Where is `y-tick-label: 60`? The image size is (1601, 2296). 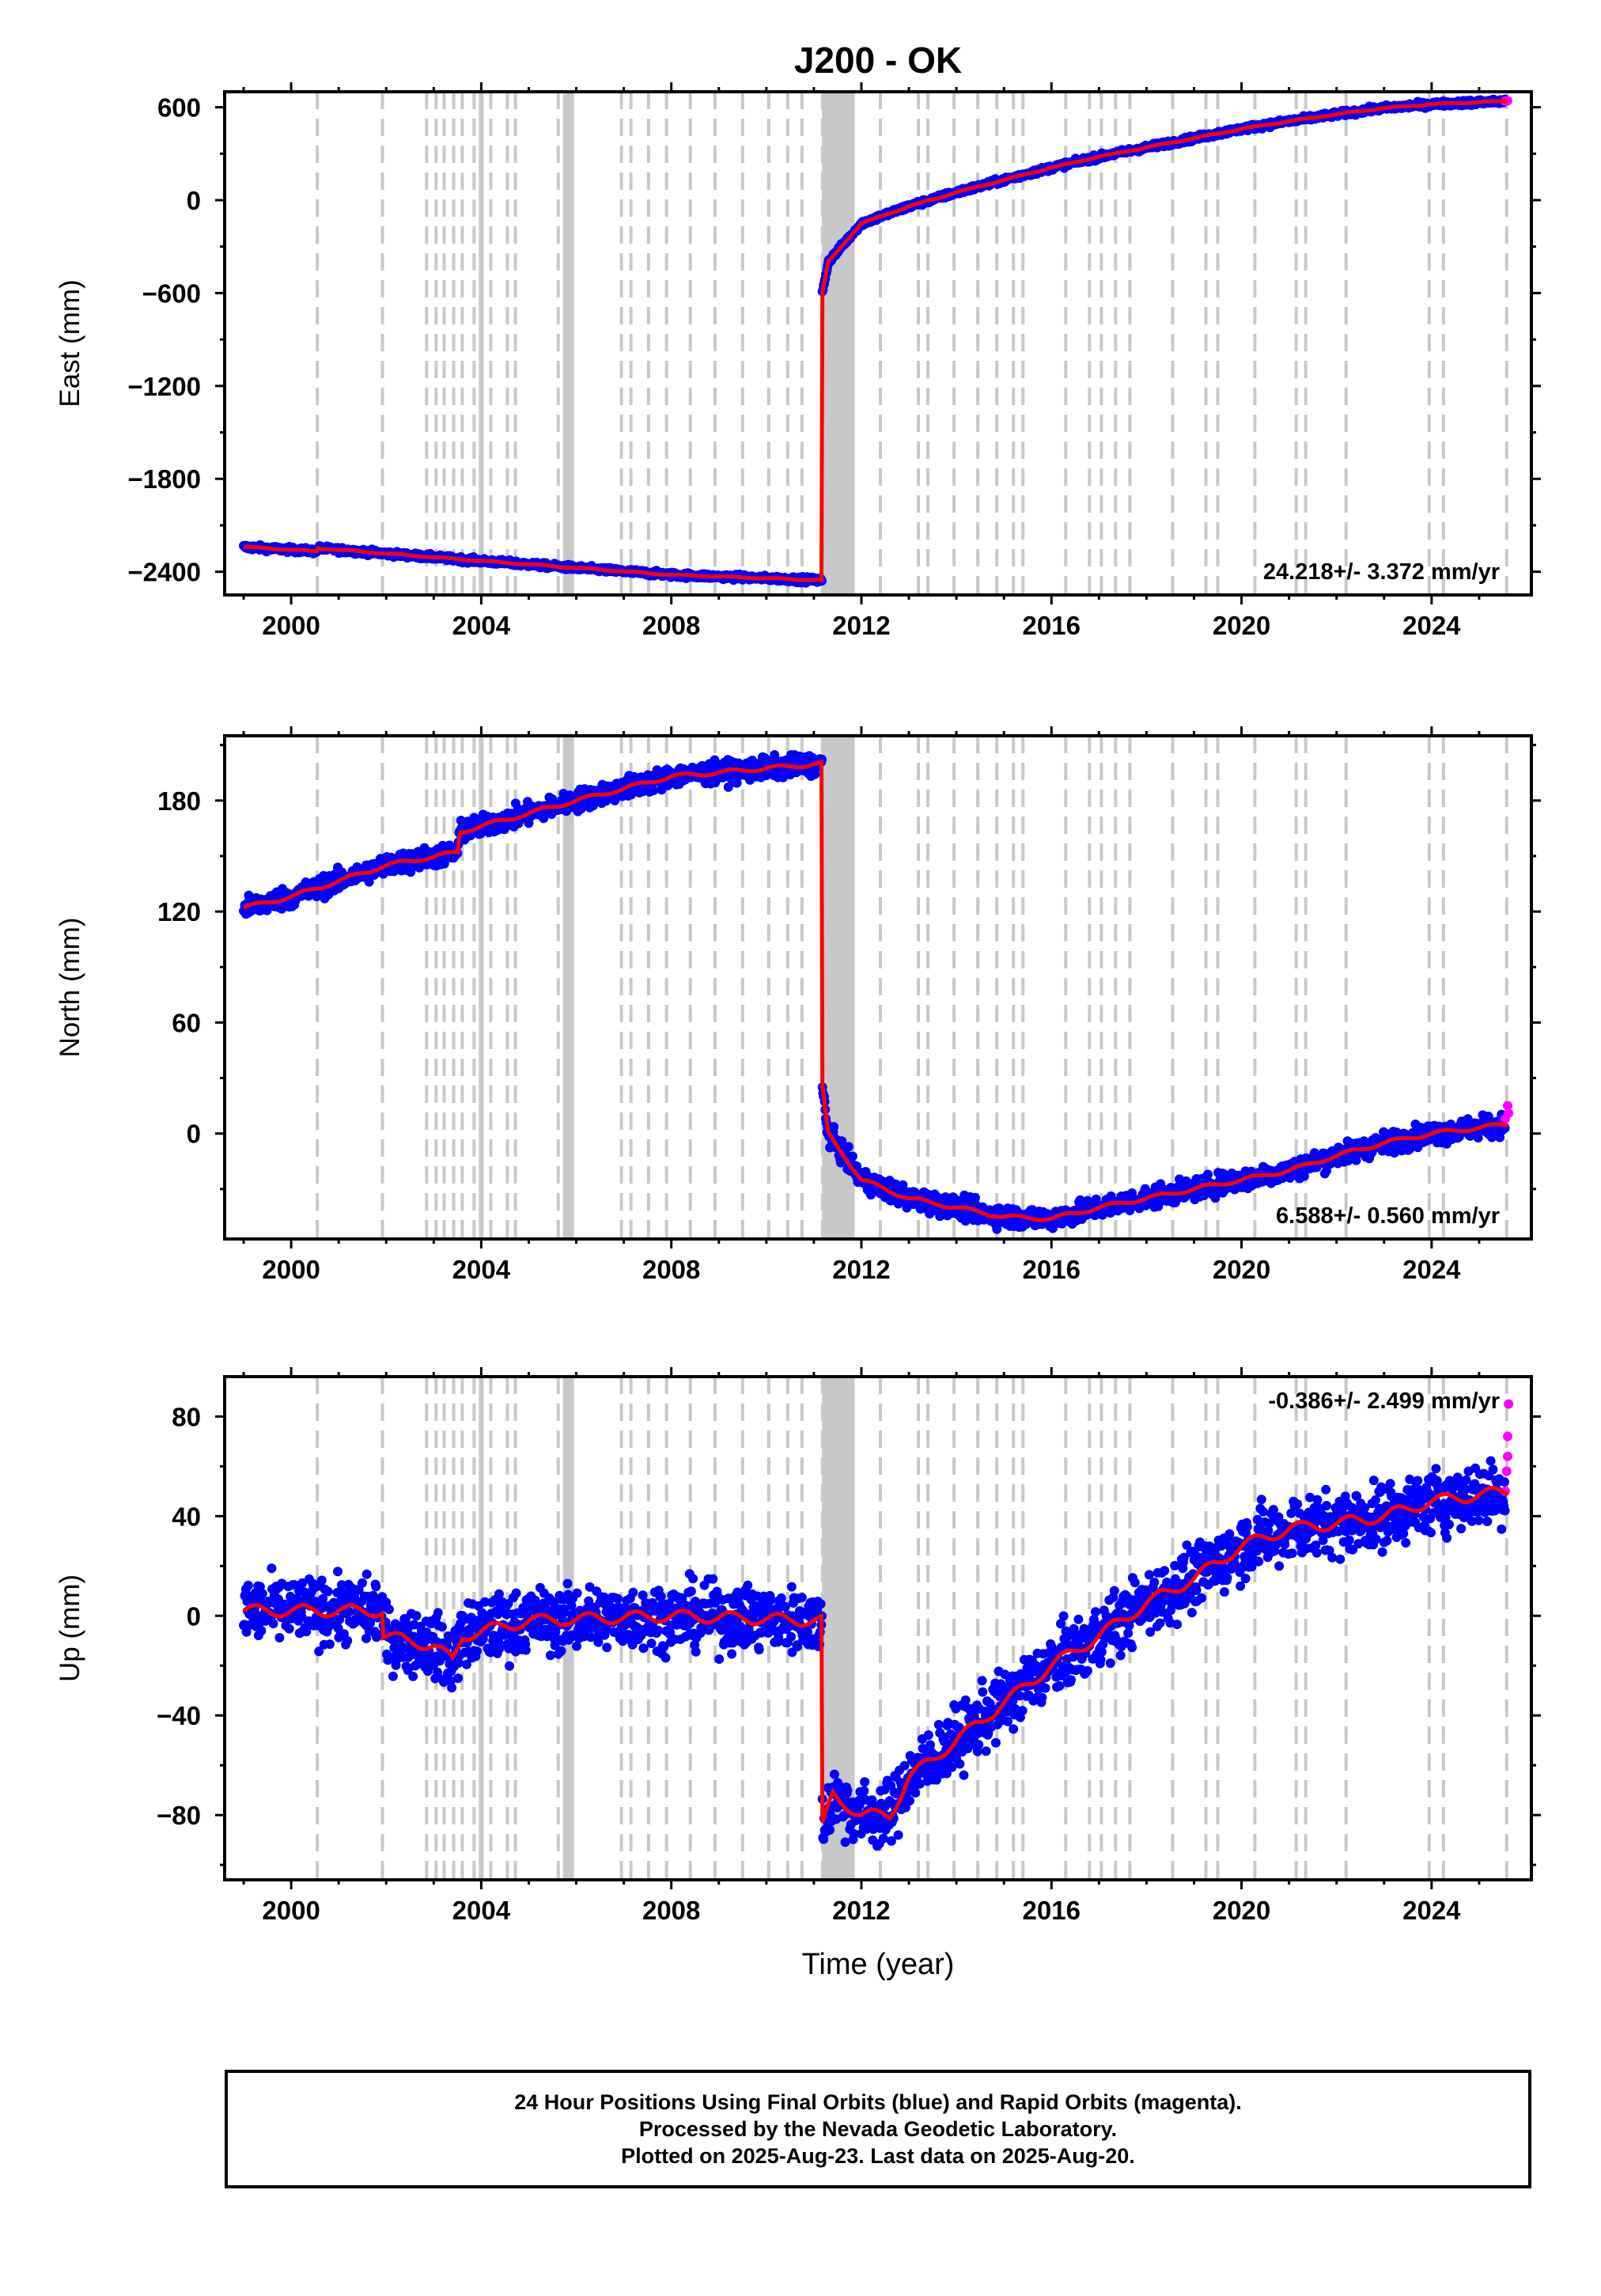 y-tick-label: 60 is located at coordinates (186, 1022).